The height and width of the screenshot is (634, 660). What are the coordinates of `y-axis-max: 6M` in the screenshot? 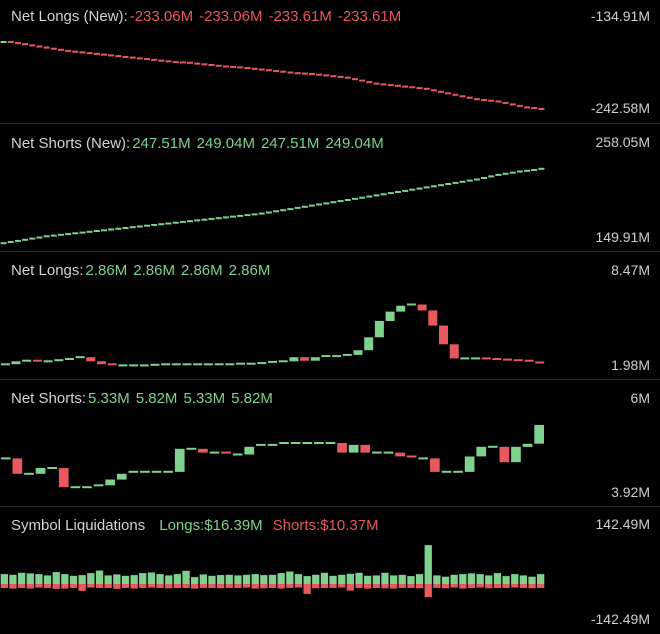 It's located at (640, 398).